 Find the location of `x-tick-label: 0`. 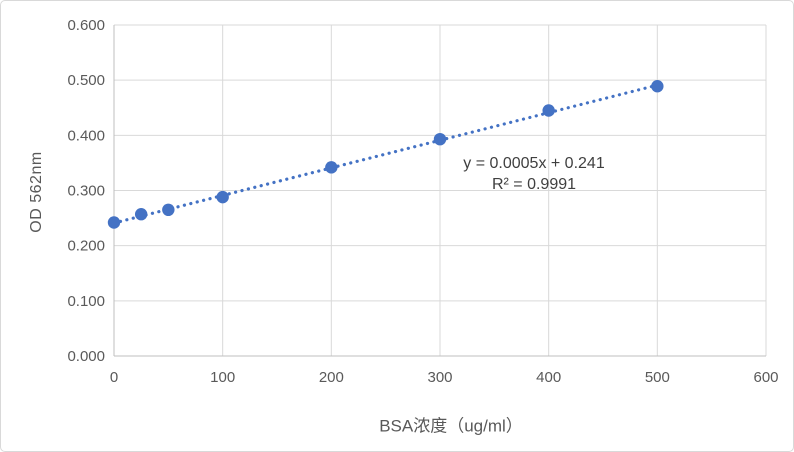

x-tick-label: 0 is located at coordinates (114, 377).